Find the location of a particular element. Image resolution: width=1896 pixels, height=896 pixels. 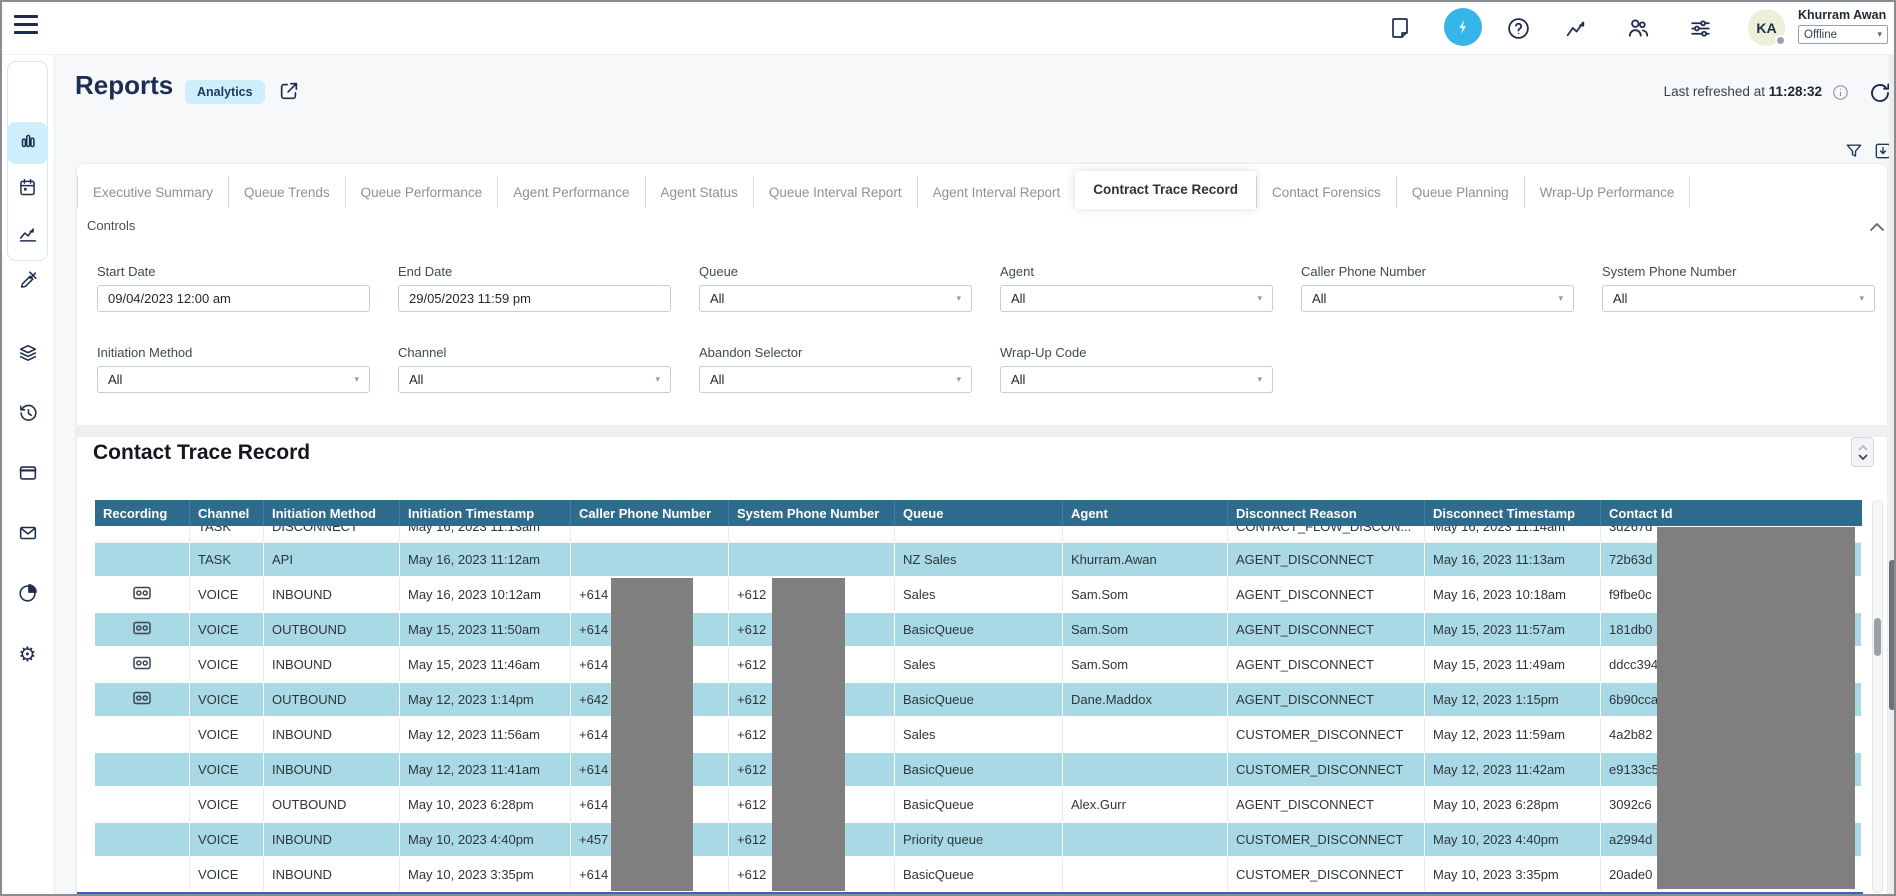

caller-phone-number-select: All ▾ is located at coordinates (1437, 298).